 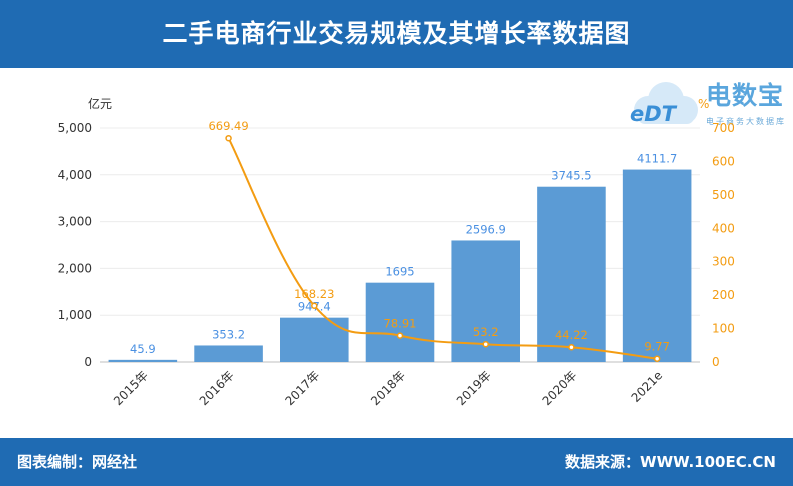 I want to click on growth-value-label: 78.91, so click(x=400, y=324).